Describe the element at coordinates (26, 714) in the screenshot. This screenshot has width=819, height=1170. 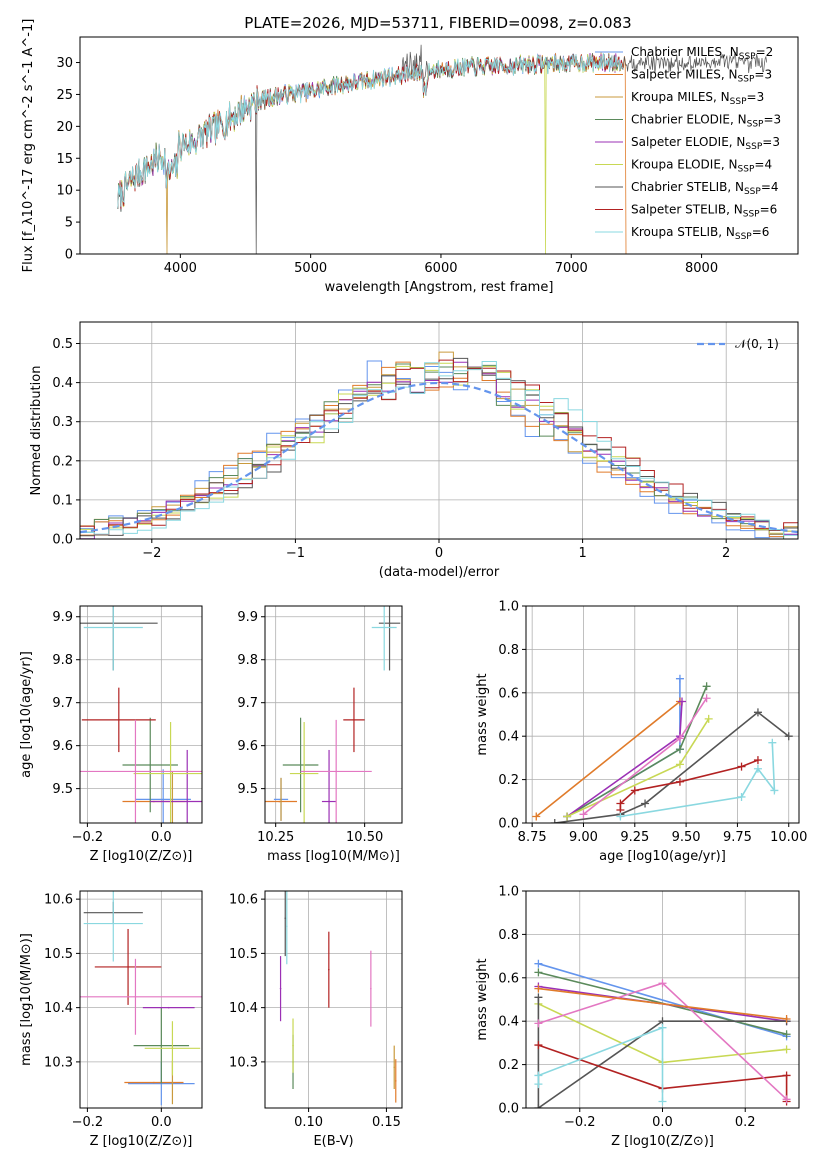
I see `y-axis-label: age [log10(age/yr)]` at that location.